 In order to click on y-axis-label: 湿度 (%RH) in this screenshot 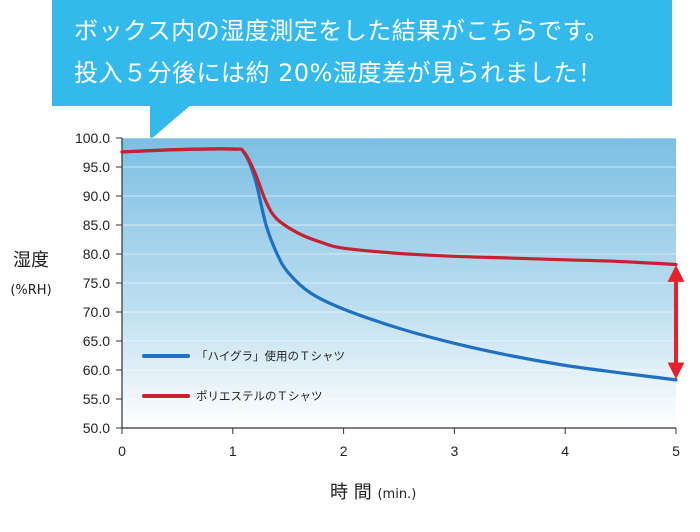, I will do `click(31, 275)`.